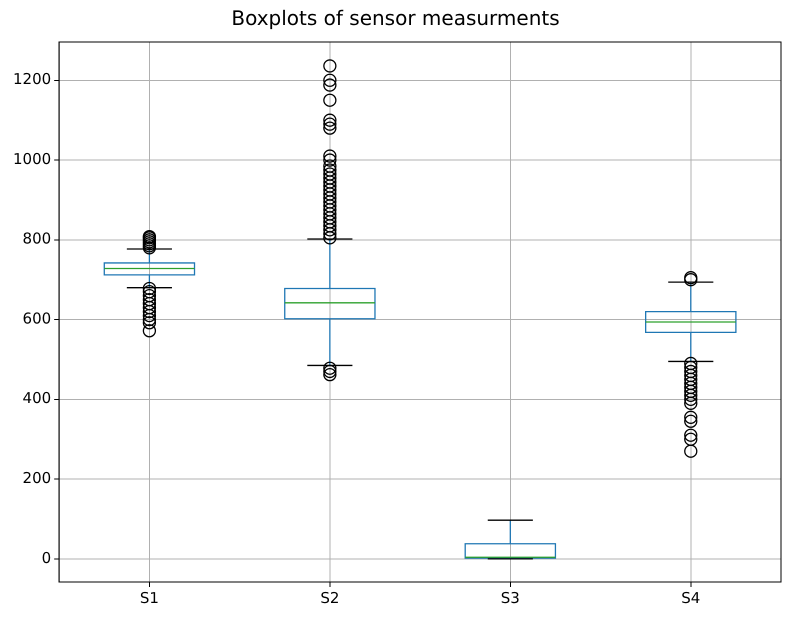  I want to click on x-tick-label: S2, so click(330, 597).